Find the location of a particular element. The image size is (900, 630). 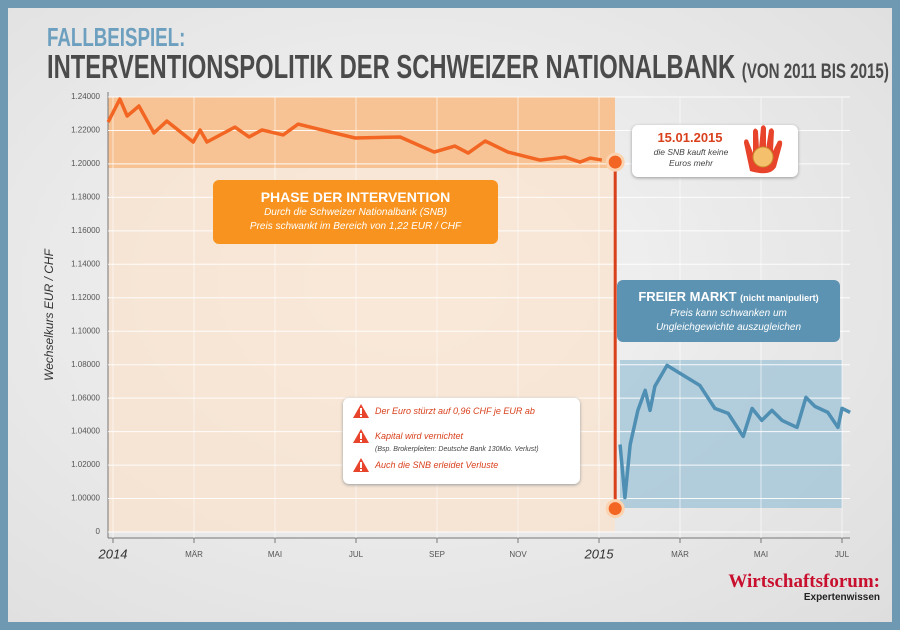

y-tick-label: 0 is located at coordinates (98, 531).